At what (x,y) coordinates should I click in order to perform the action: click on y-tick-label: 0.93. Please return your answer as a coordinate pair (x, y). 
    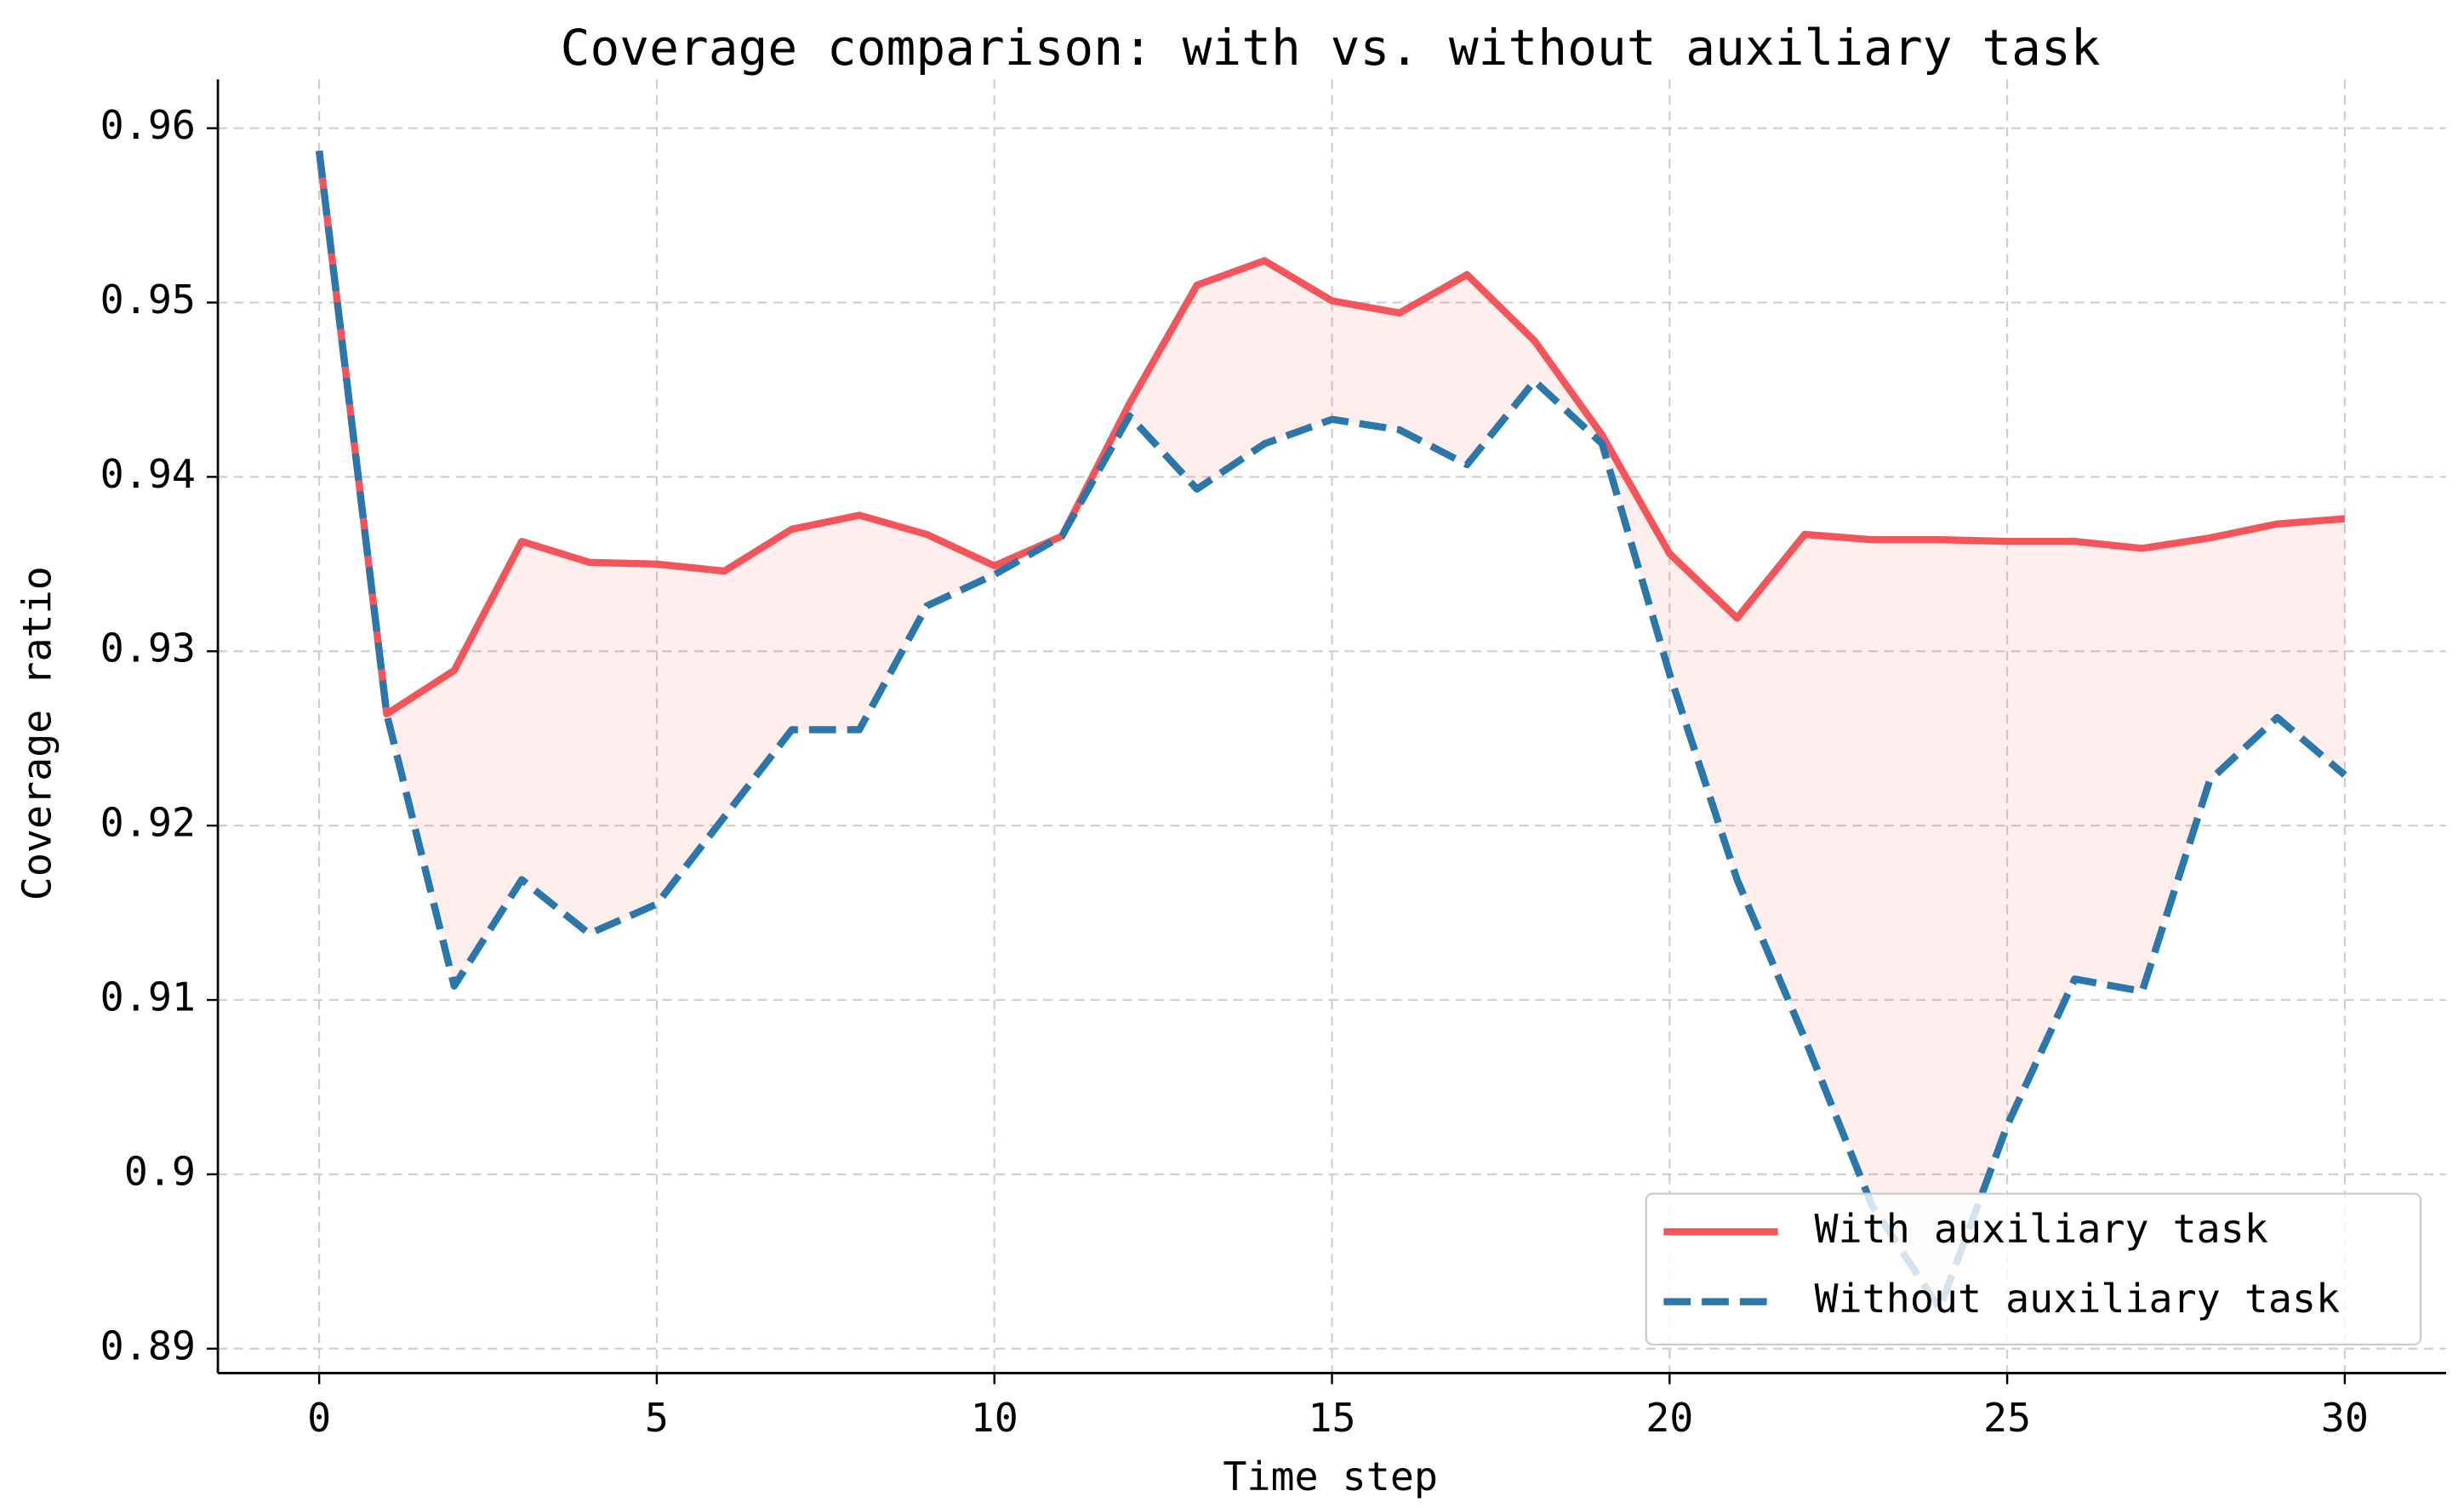
    Looking at the image, I should click on (148, 648).